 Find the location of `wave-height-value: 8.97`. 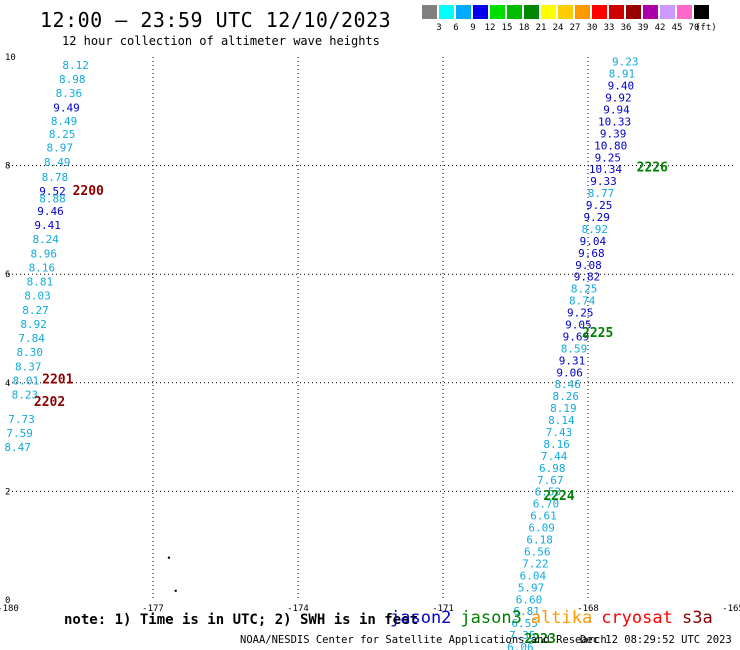

wave-height-value: 8.97 is located at coordinates (59, 147).